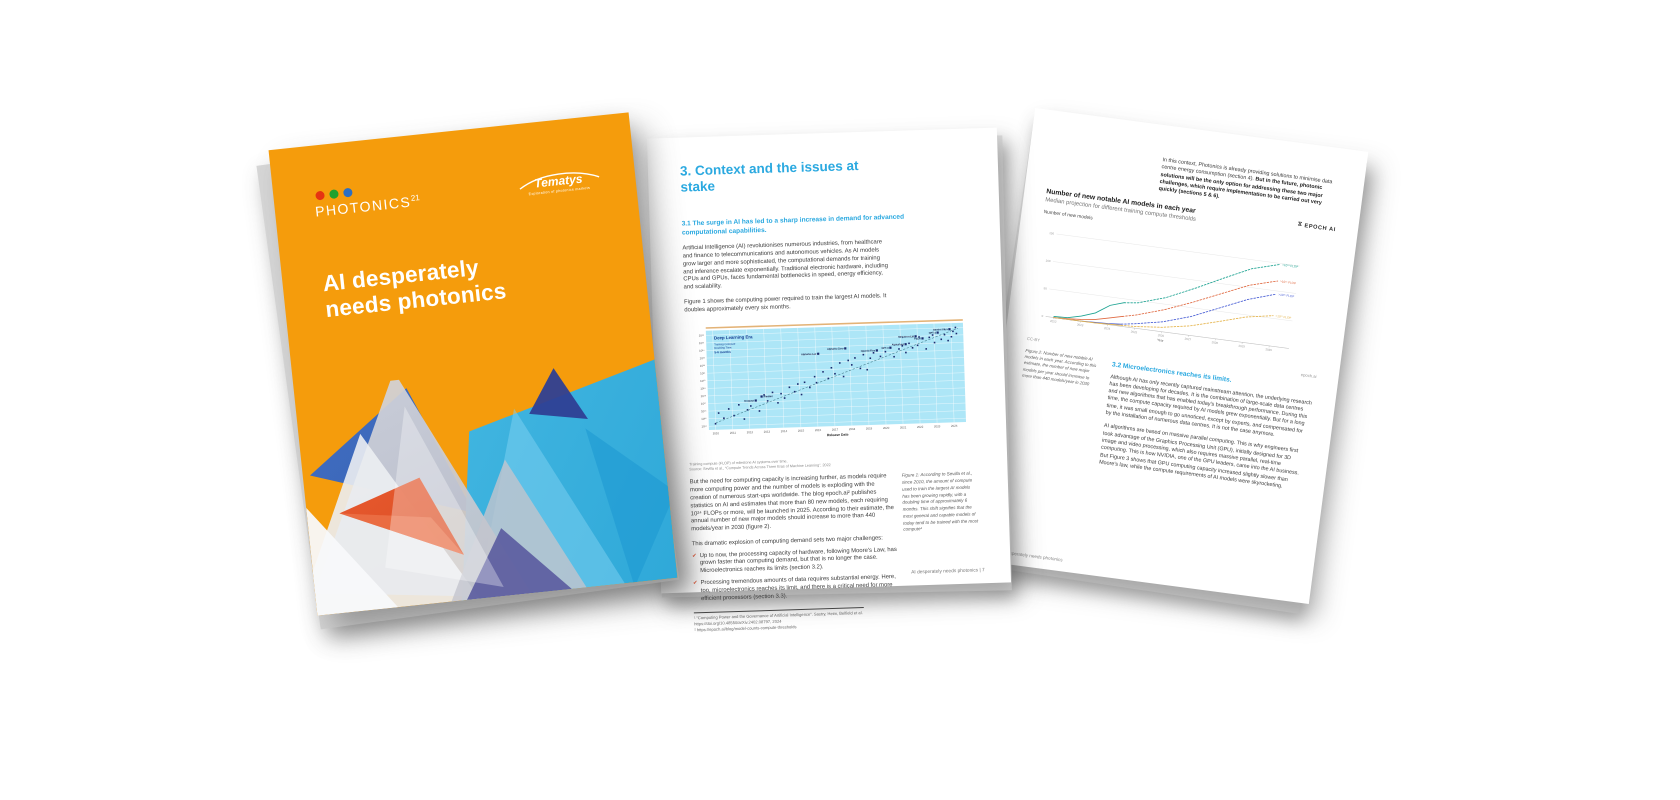  Describe the element at coordinates (1320, 228) in the screenshot. I see `epoch-logo-text: EPOCH AI` at that location.